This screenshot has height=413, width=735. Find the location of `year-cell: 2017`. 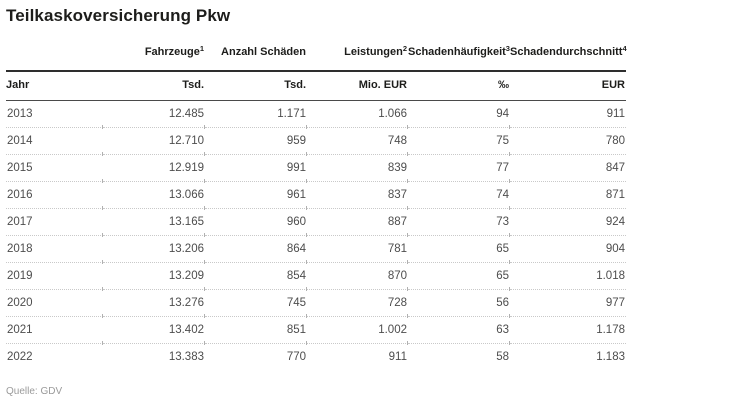

year-cell: 2017 is located at coordinates (54, 222).